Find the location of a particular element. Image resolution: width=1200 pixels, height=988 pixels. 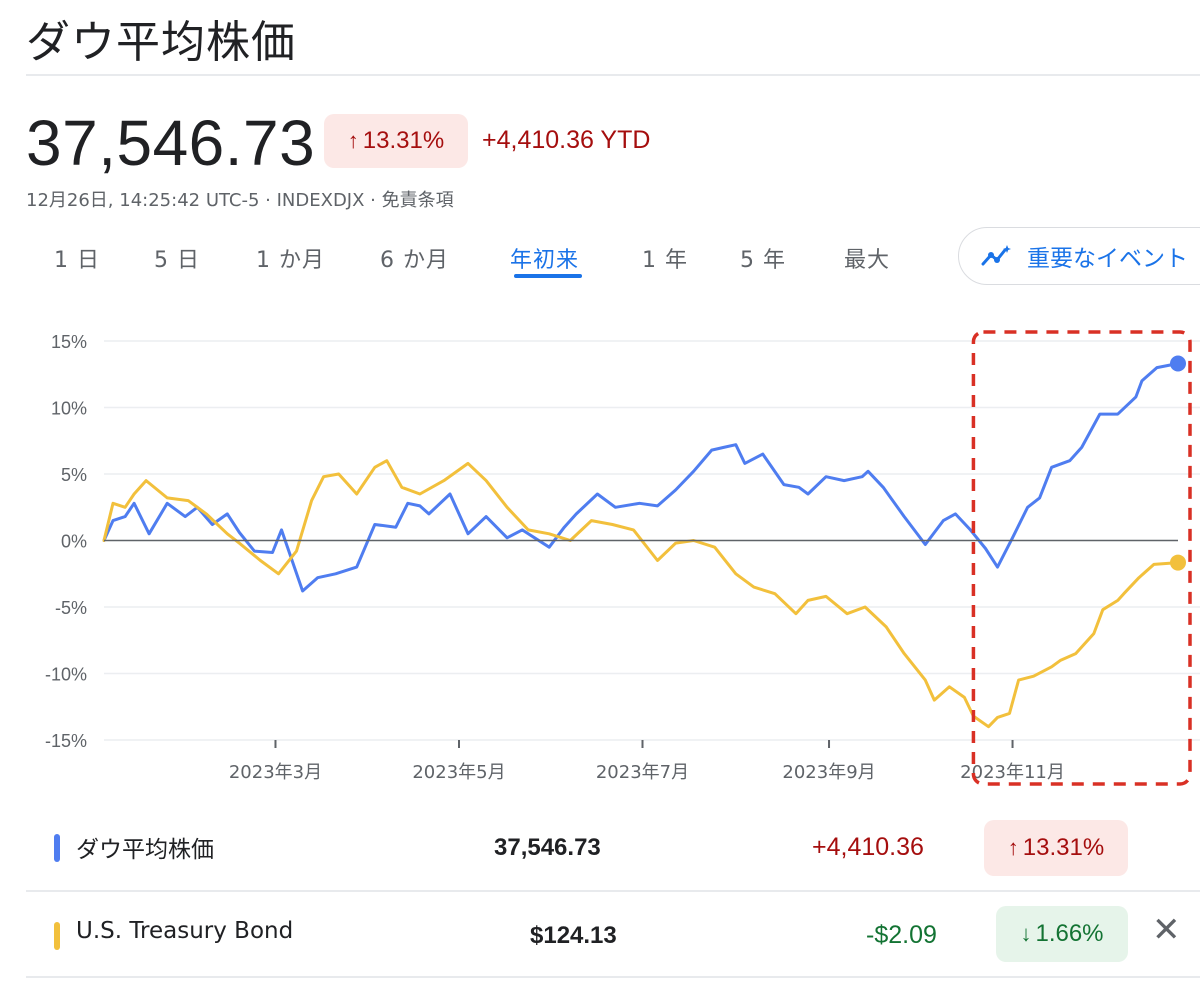

legend-pct-bond: 1.66% is located at coordinates (1069, 933).